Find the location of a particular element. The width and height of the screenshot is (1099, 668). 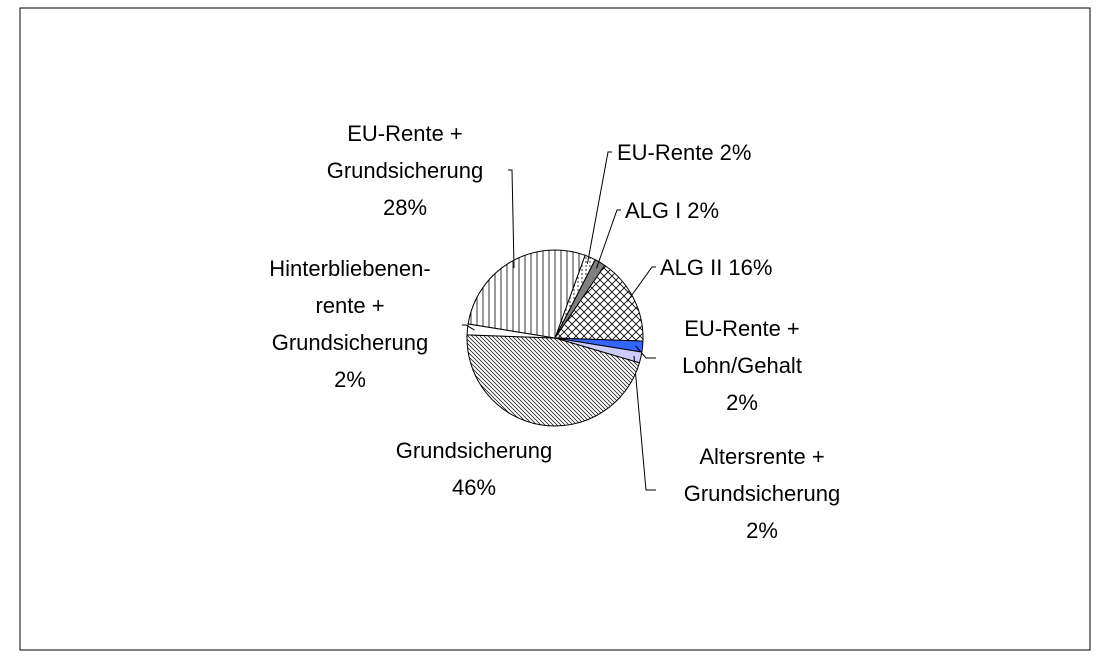

label-name: EU-Rente + Grundsicherung is located at coordinates (405, 152).